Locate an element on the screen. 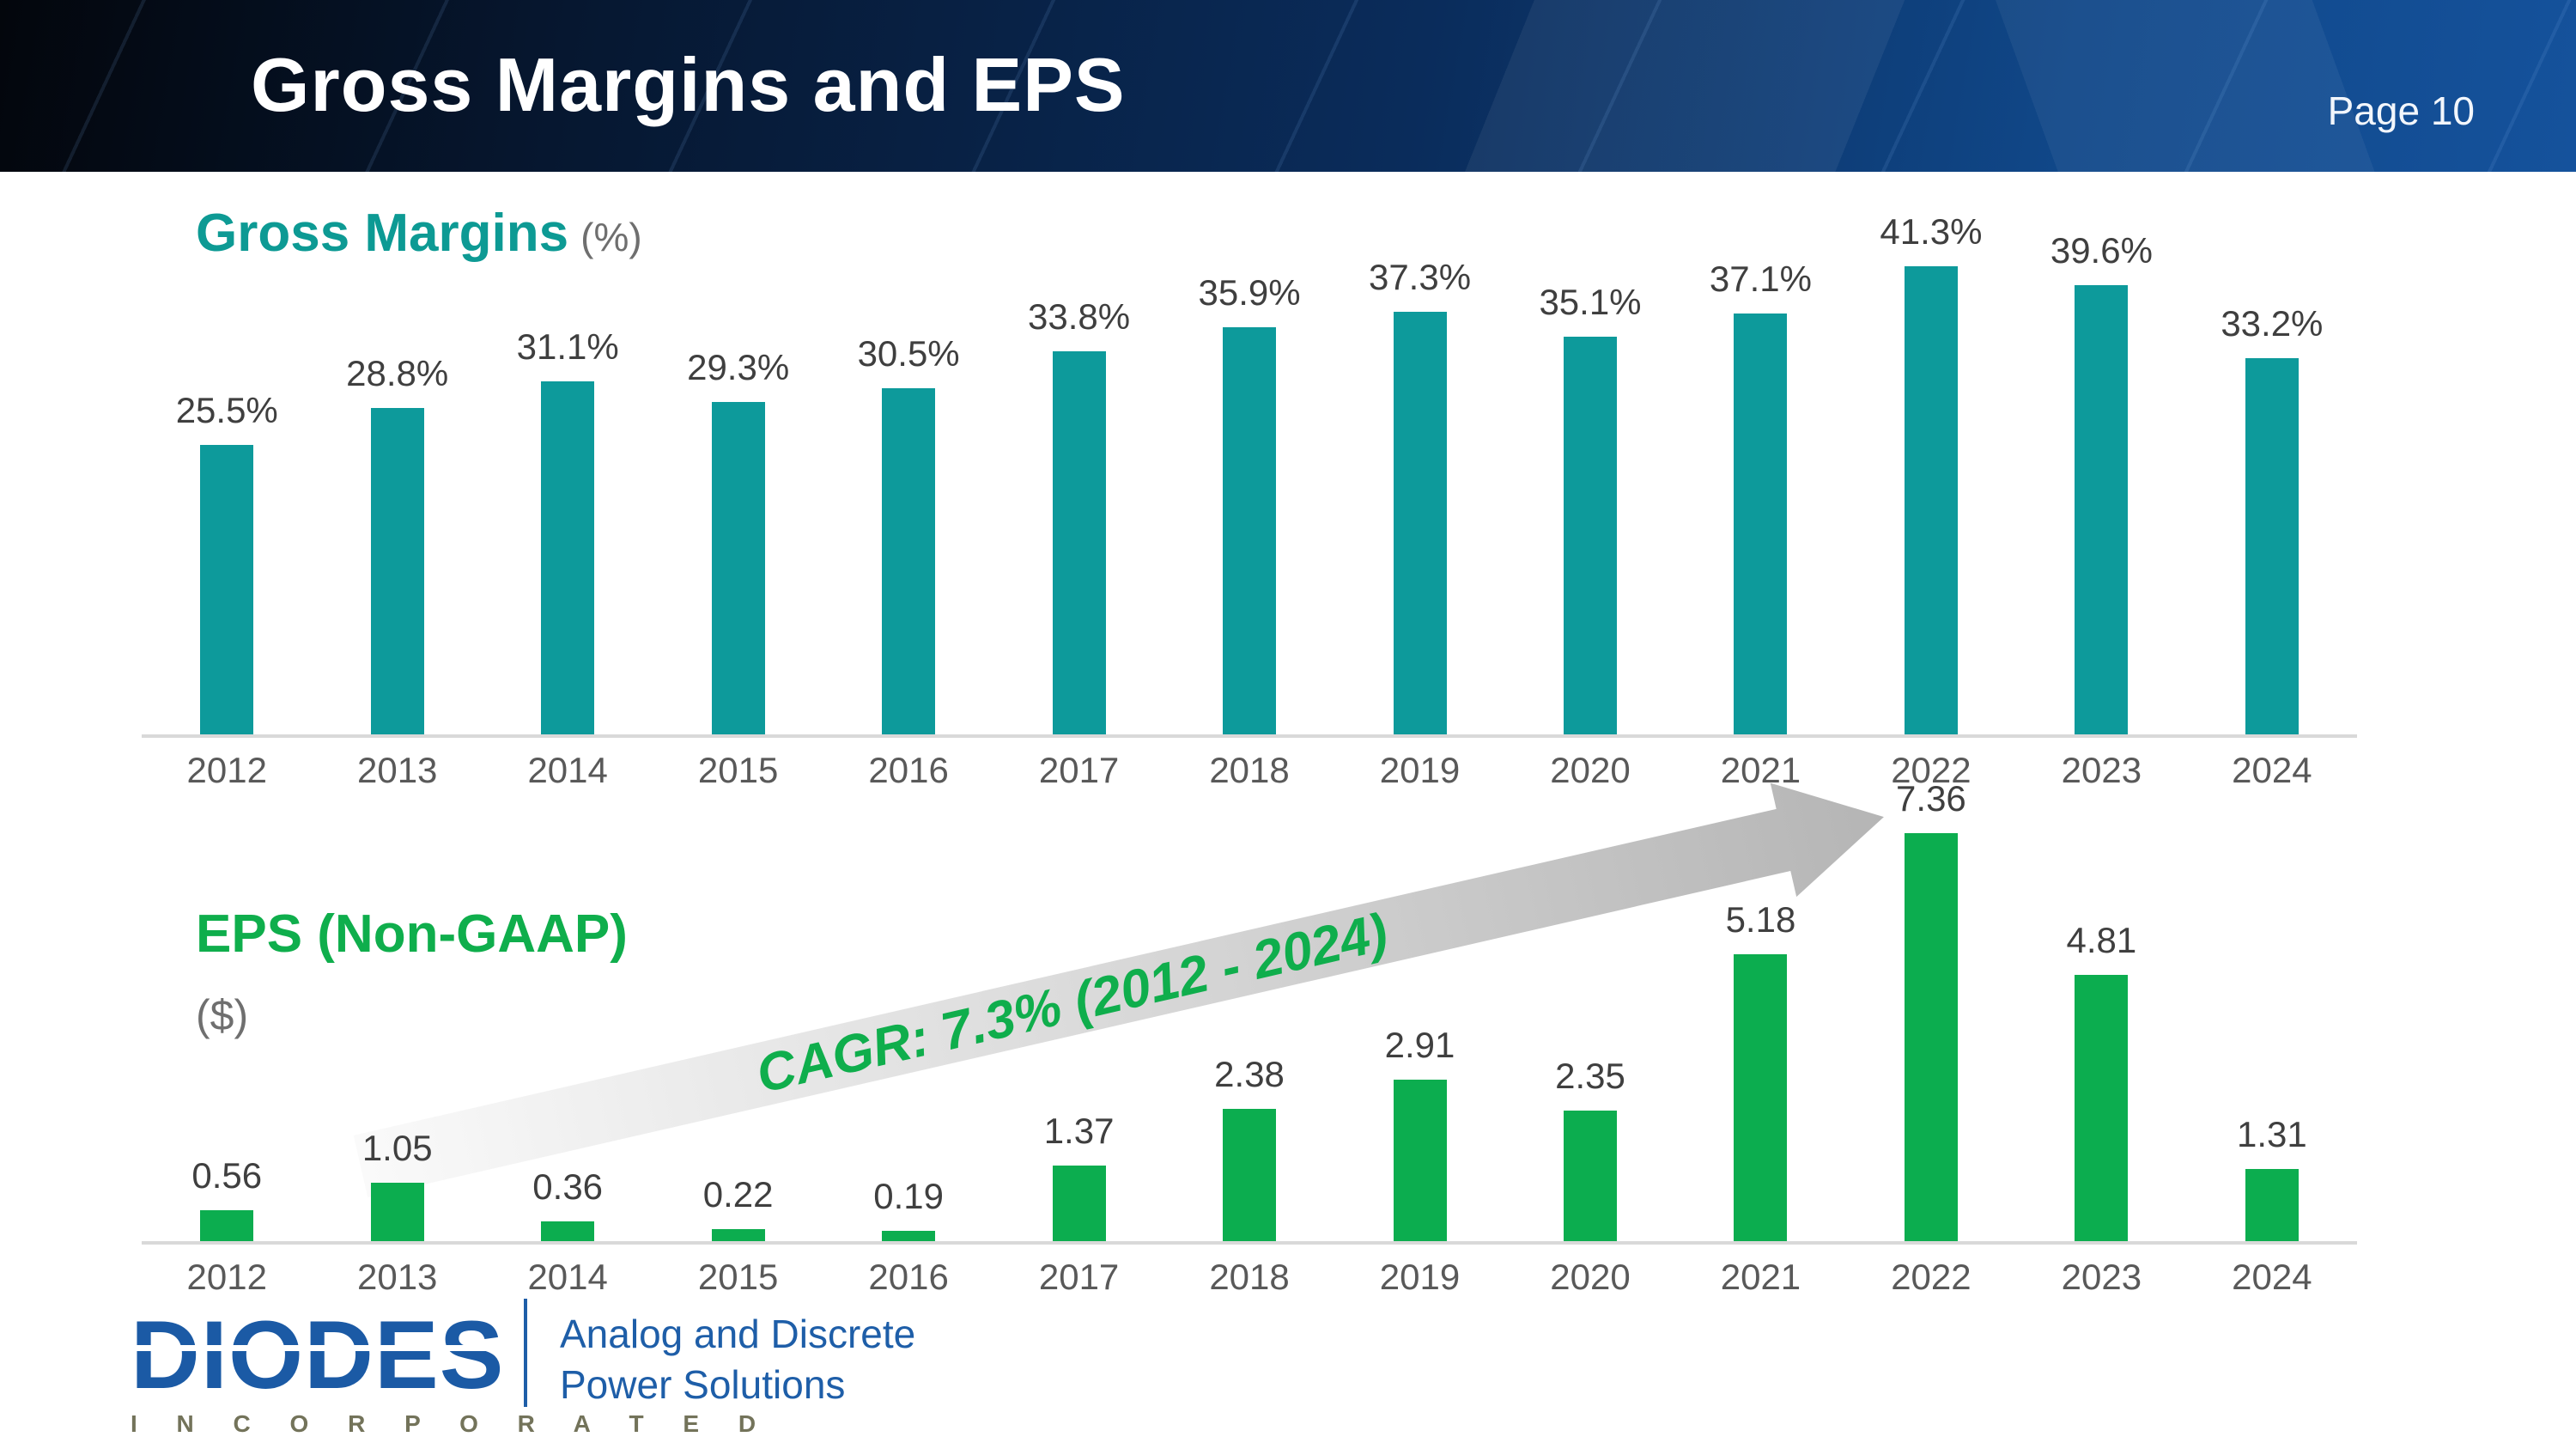  diodes-logo: DIODES I N C O R P O R A T E D is located at coordinates (457, 1371).